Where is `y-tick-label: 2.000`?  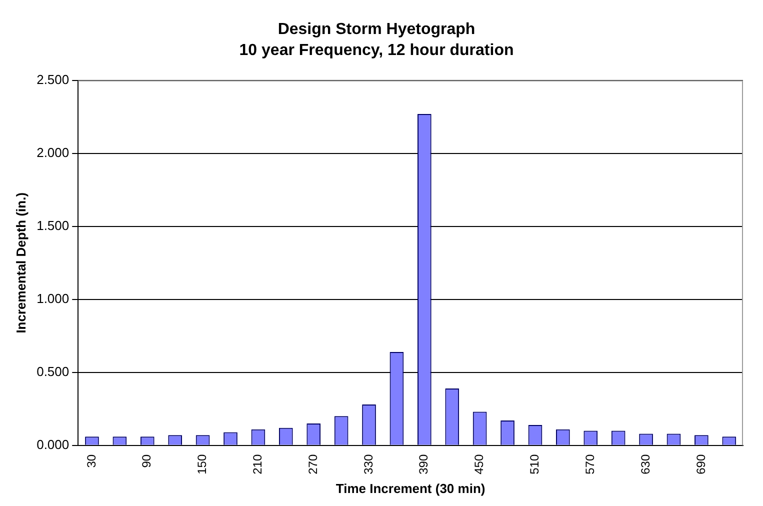
y-tick-label: 2.000 is located at coordinates (53, 152).